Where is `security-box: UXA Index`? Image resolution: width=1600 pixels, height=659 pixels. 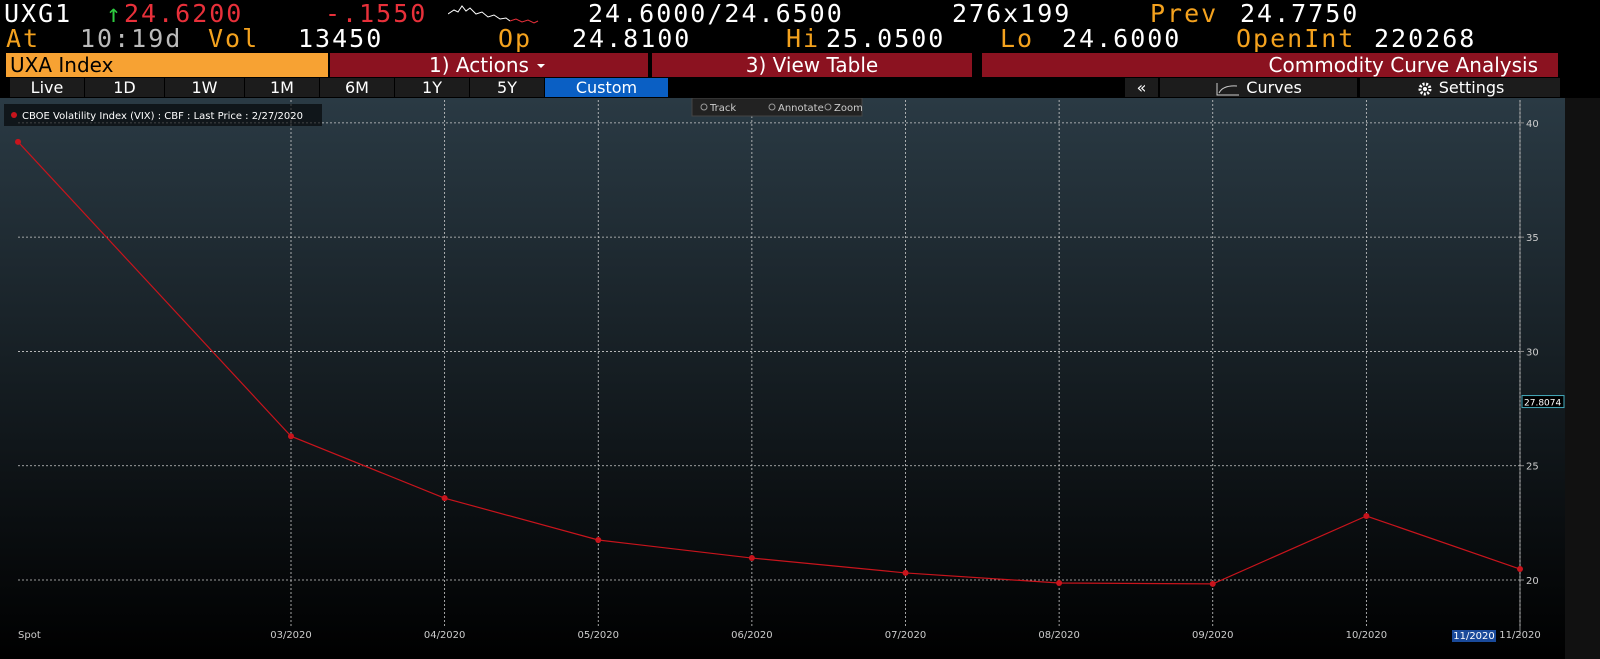
security-box: UXA Index is located at coordinates (167, 65).